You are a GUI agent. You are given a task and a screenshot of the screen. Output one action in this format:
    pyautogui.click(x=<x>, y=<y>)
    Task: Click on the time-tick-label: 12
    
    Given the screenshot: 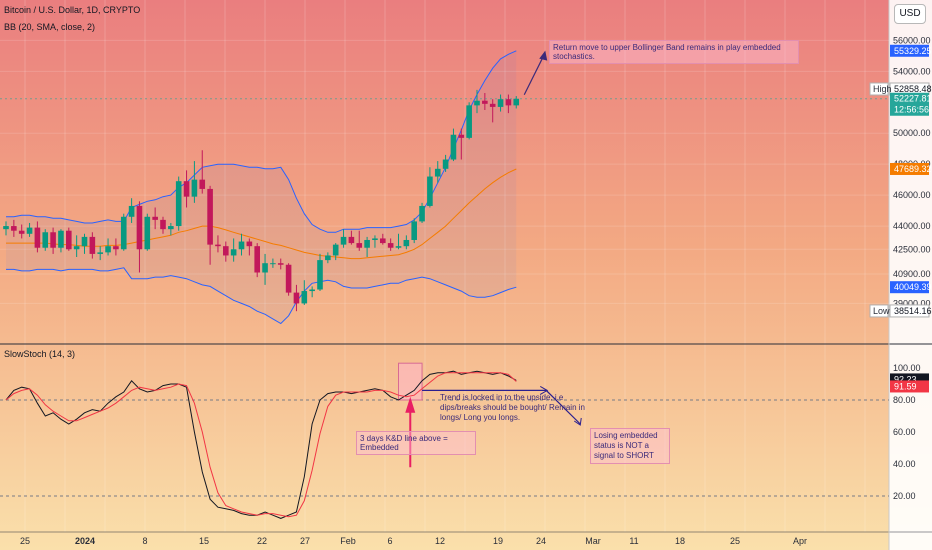 What is the action you would take?
    pyautogui.click(x=440, y=541)
    